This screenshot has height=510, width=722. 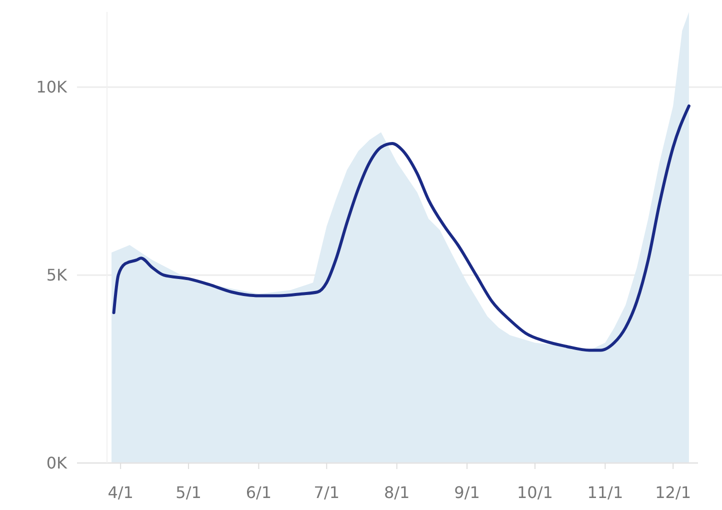 I want to click on x-tick-label: 4/1, so click(x=121, y=492).